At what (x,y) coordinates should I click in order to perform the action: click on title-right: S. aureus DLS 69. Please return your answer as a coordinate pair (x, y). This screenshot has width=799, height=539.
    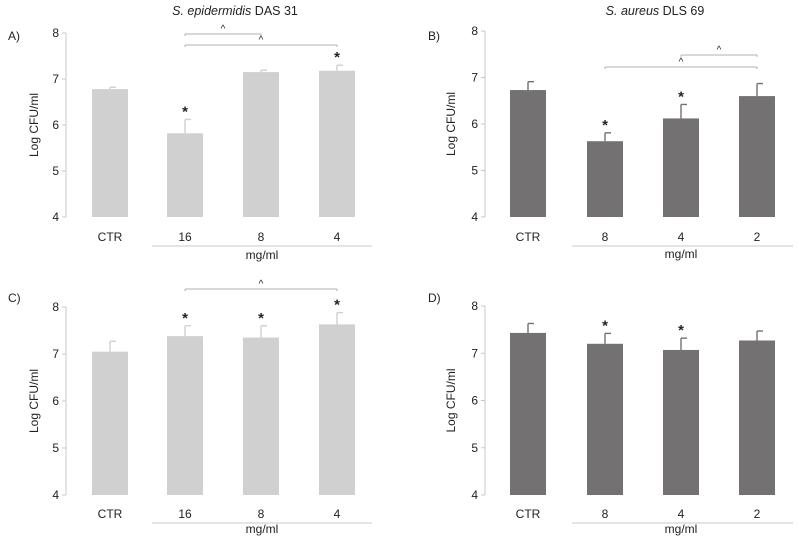
    Looking at the image, I should click on (655, 11).